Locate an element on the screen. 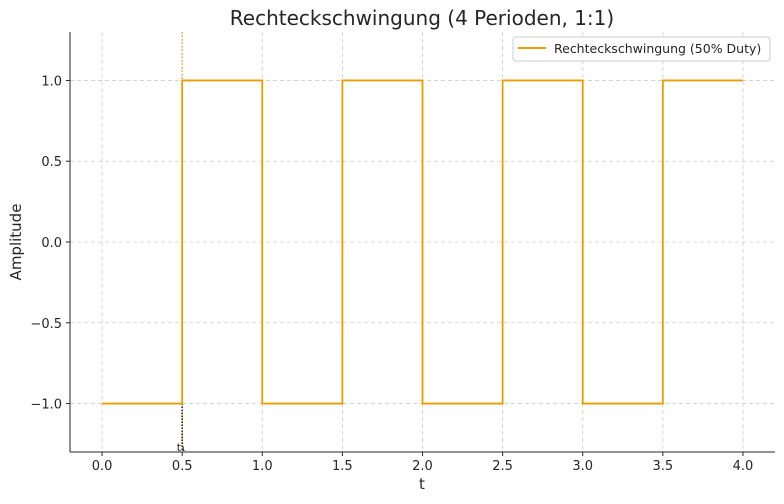 This screenshot has height=504, width=784. x-tick-label: 3.0 is located at coordinates (582, 466).